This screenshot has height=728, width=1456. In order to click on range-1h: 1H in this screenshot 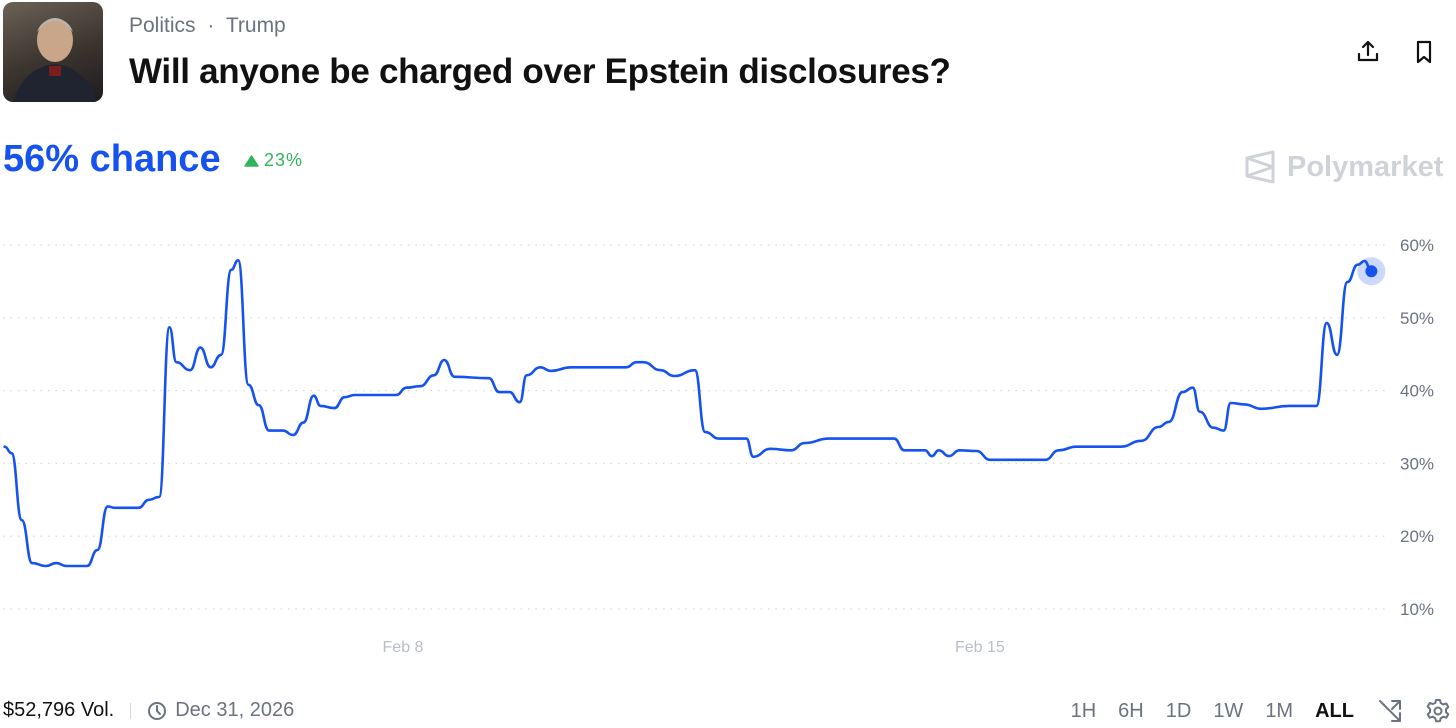, I will do `click(1083, 710)`.